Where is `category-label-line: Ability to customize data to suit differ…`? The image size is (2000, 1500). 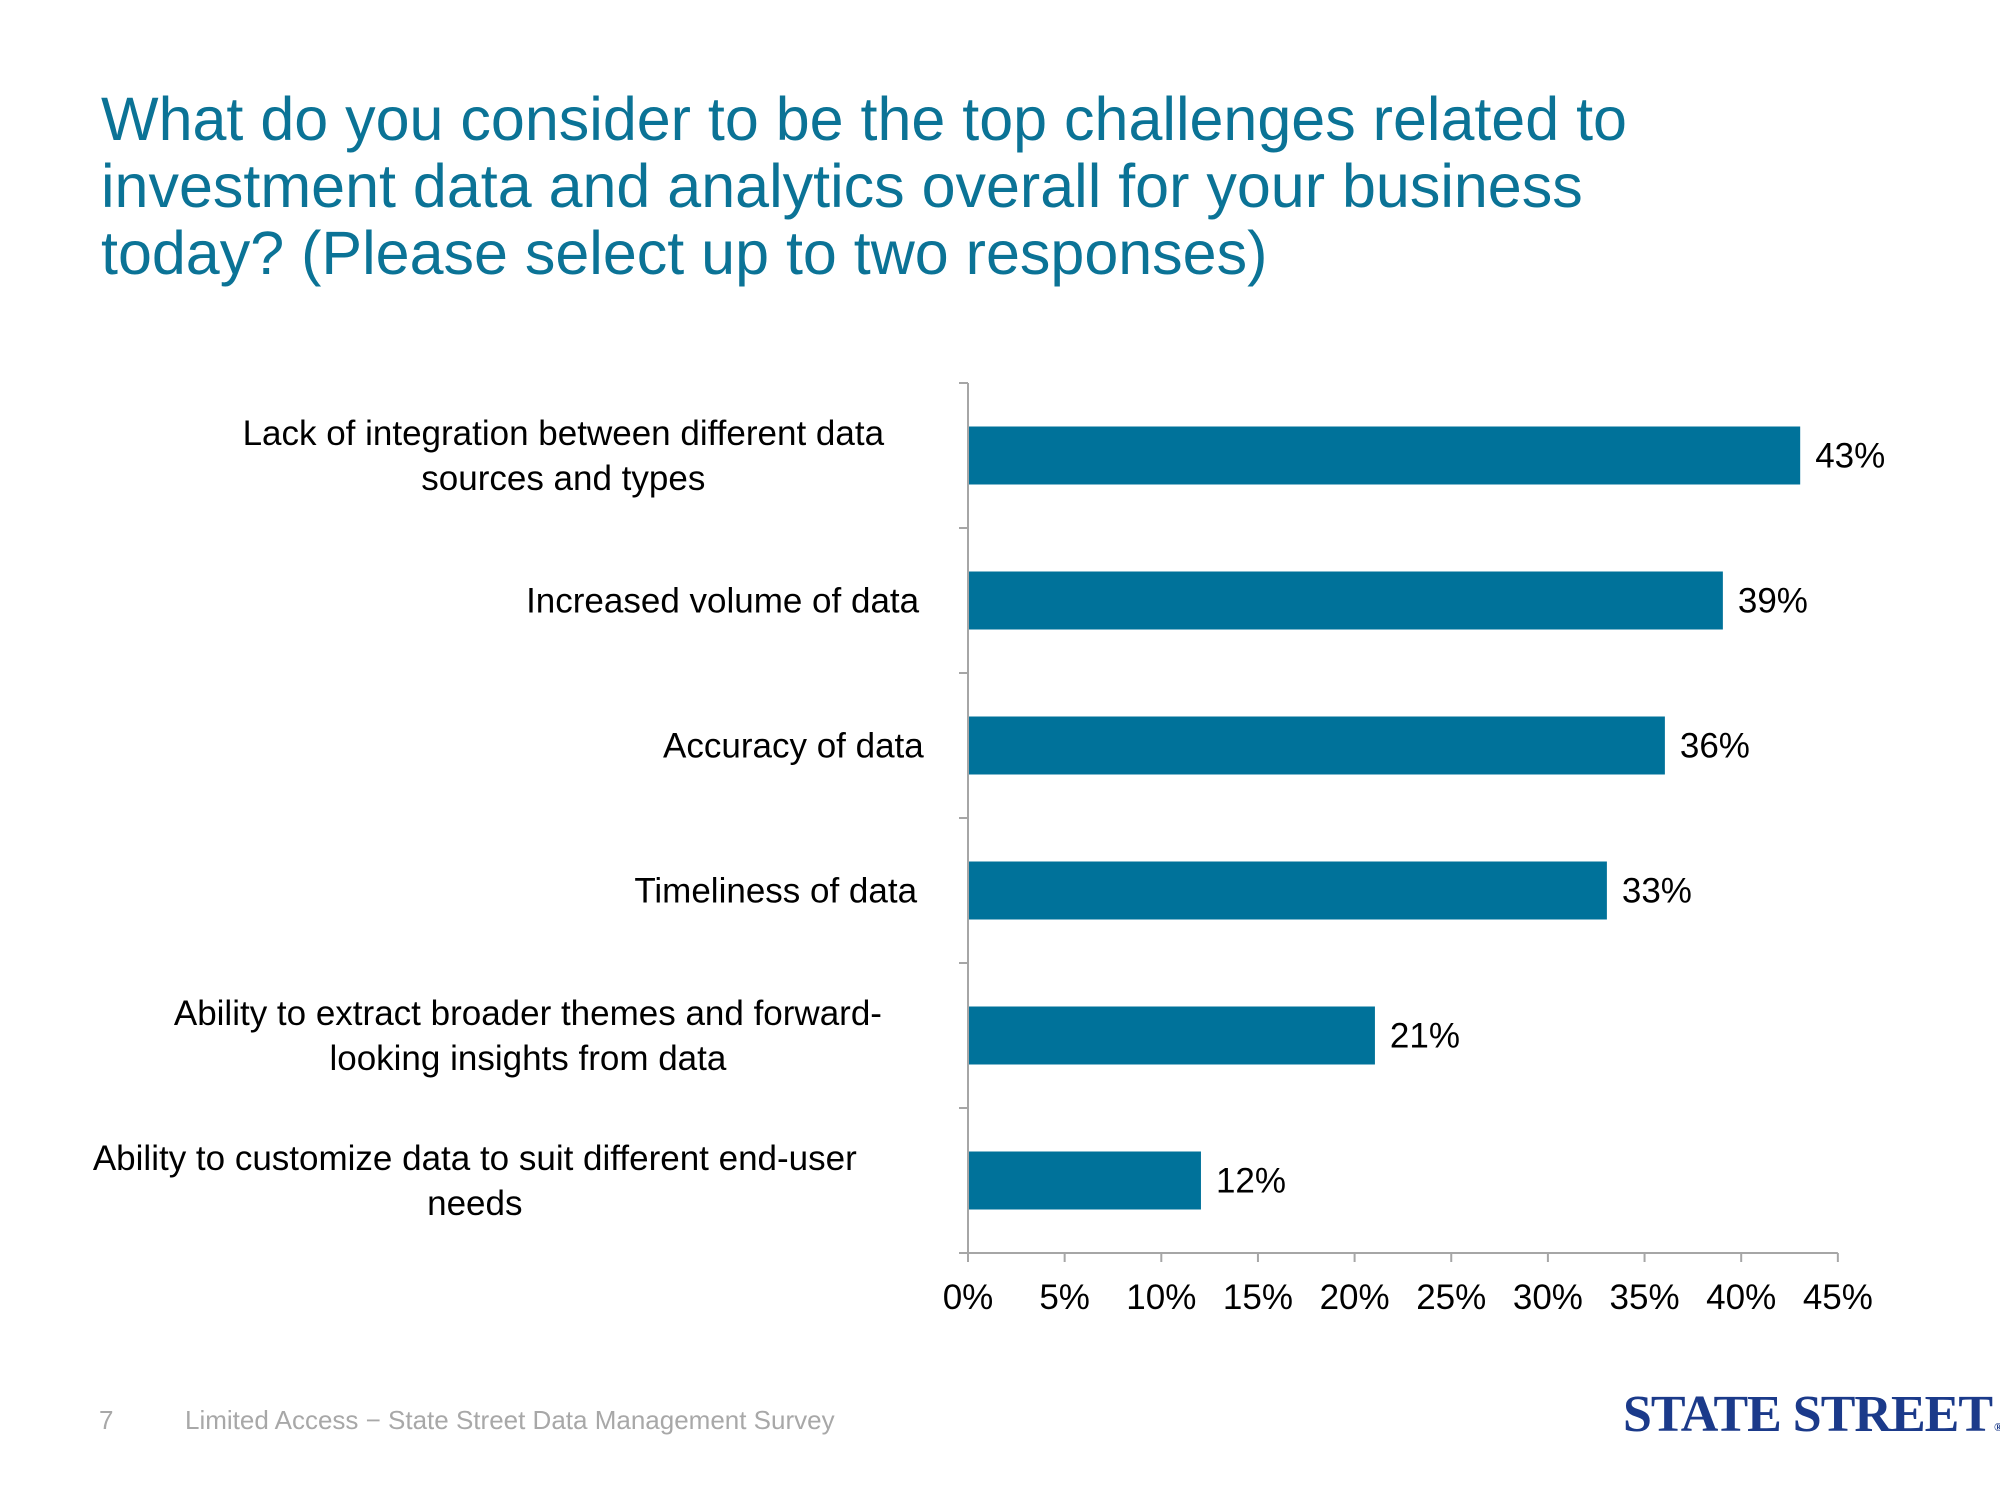 category-label-line: Ability to customize data to suit differ… is located at coordinates (475, 1158).